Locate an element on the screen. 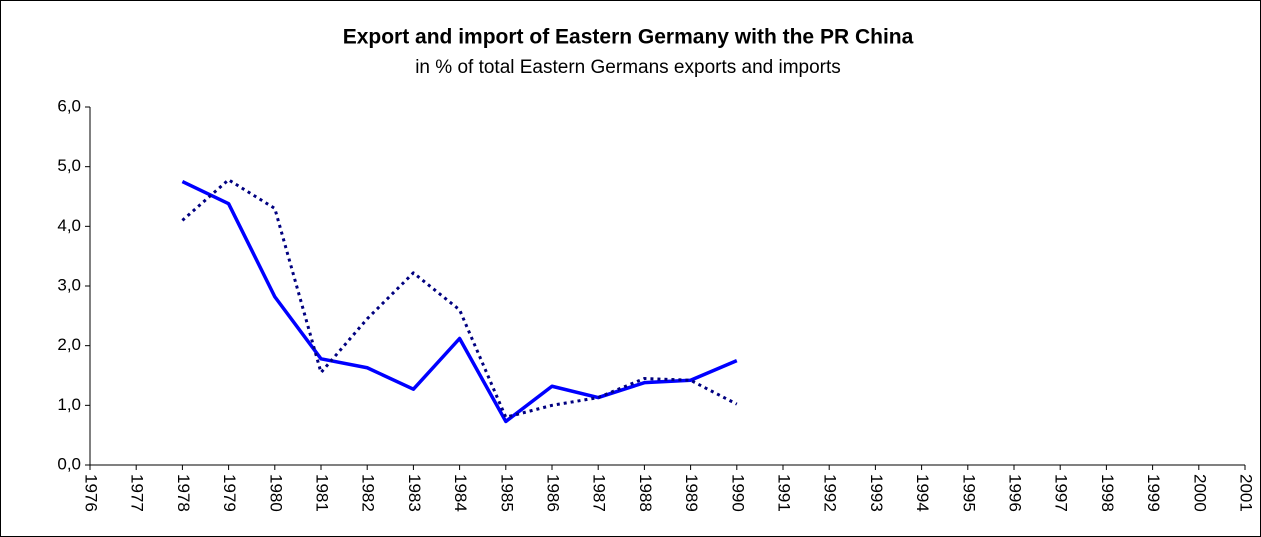 The width and height of the screenshot is (1261, 537). x-tick-label: 1985 is located at coordinates (506, 493).